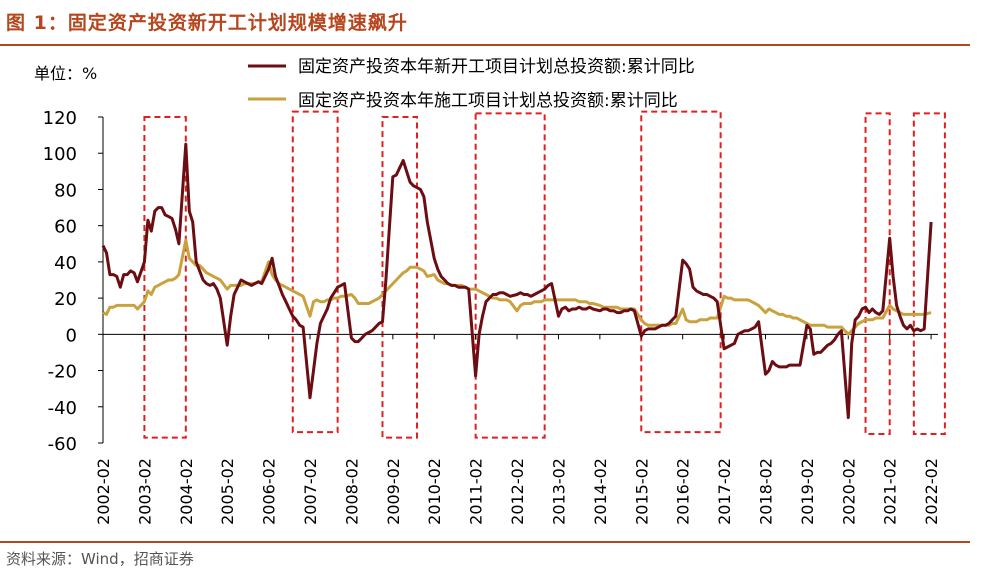 The width and height of the screenshot is (982, 575). I want to click on legend-label-under-construction: 固定资产投资本年施工项目计划总投资额:累计同比, so click(488, 101).